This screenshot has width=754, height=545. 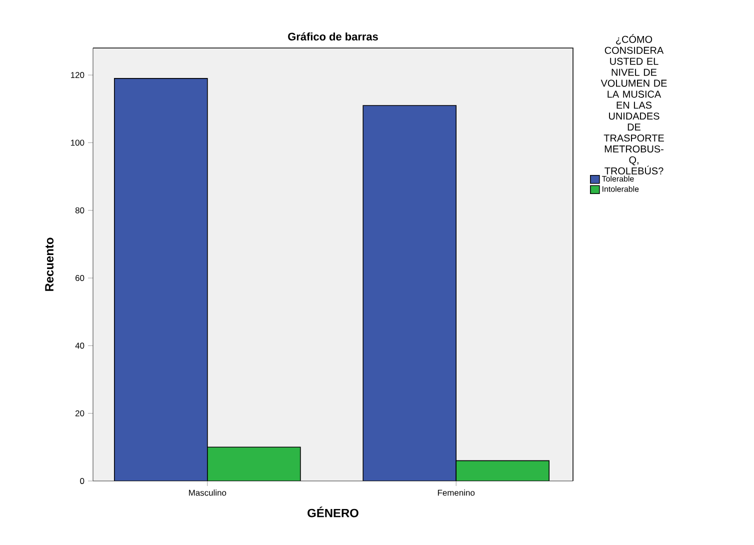 What do you see at coordinates (49, 264) in the screenshot?
I see `y-axis-title: Recuento` at bounding box center [49, 264].